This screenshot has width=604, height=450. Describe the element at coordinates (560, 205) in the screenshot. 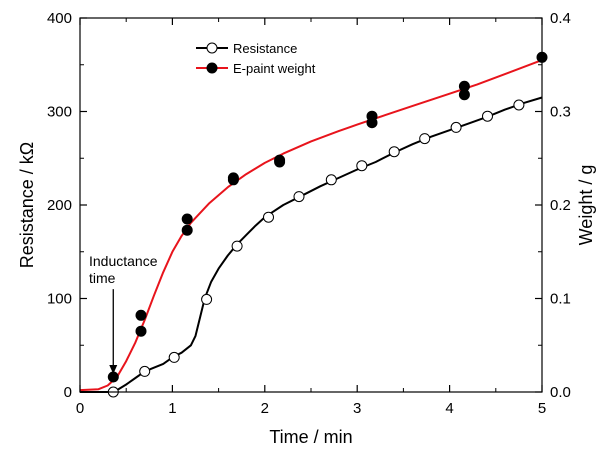

I see `y-right-tick-label: 0.2` at that location.